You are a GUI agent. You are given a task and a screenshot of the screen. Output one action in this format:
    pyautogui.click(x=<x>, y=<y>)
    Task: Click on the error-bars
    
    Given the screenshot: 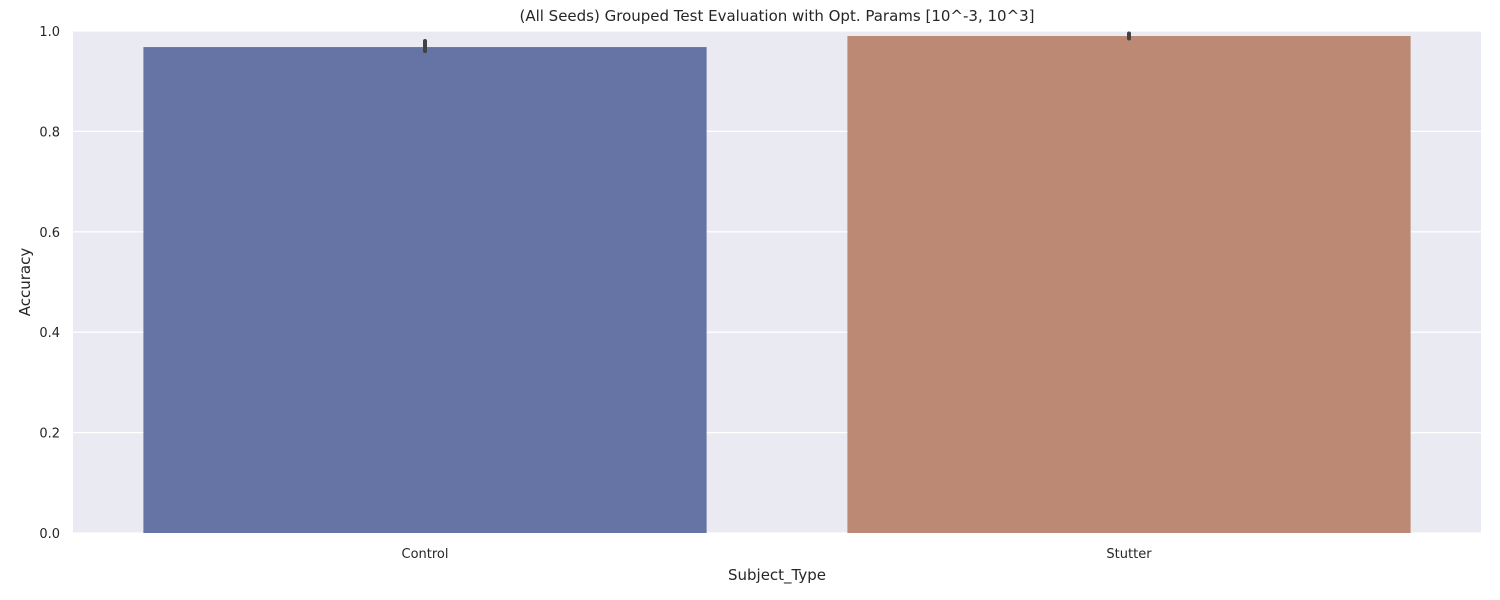 What is the action you would take?
    pyautogui.click(x=777, y=42)
    